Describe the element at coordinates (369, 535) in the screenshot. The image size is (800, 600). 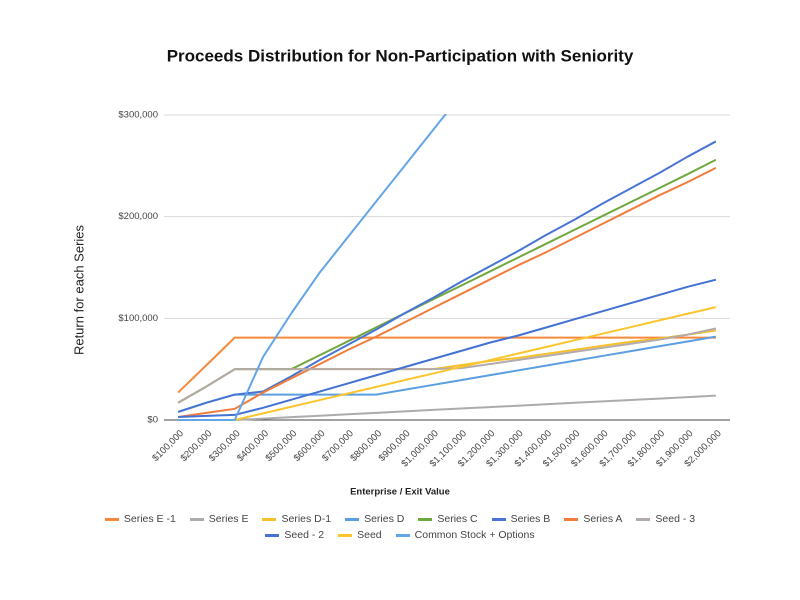
I see `legend-label: Seed` at that location.